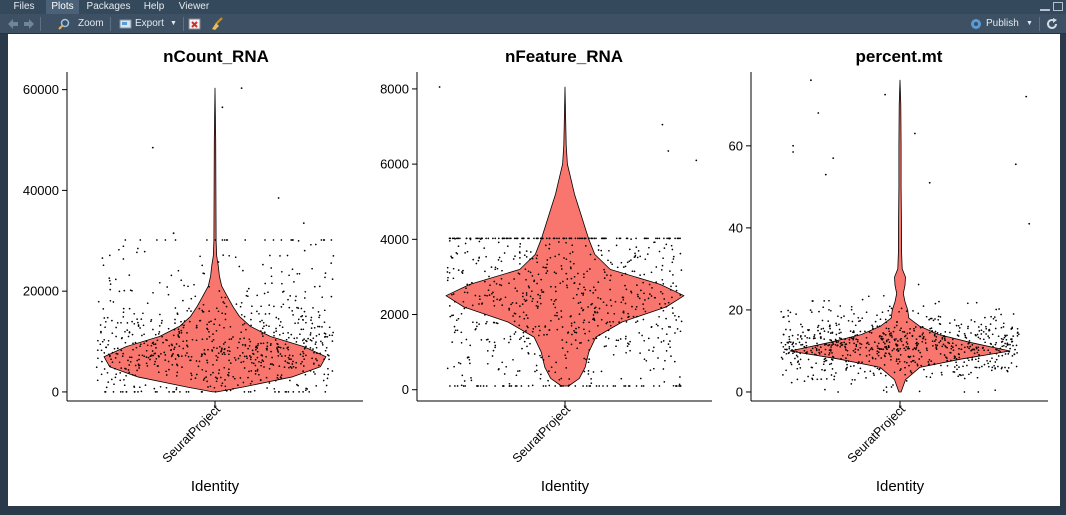 This screenshot has width=1066, height=515. Describe the element at coordinates (13, 24) in the screenshot. I see `back-arrow-icon` at that location.